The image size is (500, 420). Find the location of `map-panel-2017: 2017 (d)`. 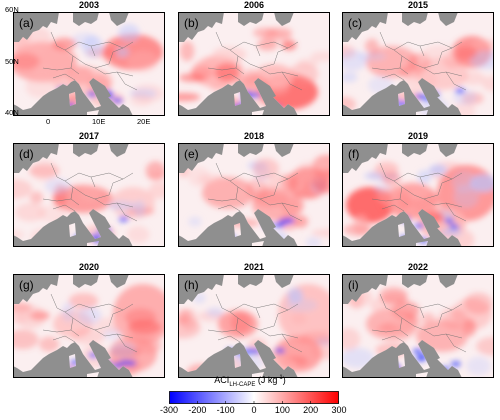

map-panel-2017: 2017 (d) is located at coordinates (89, 189).